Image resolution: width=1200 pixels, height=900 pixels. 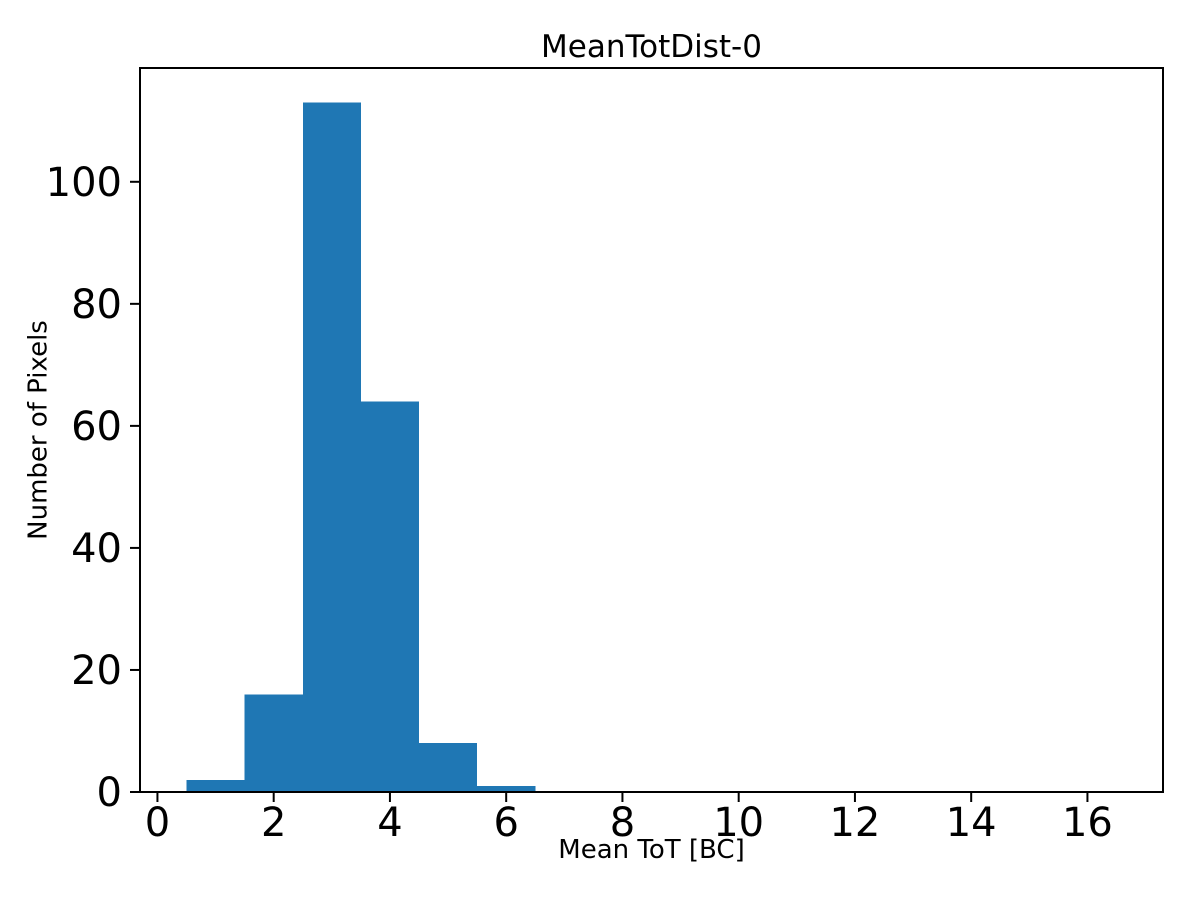 I want to click on x-tick-label: 4, so click(x=389, y=823).